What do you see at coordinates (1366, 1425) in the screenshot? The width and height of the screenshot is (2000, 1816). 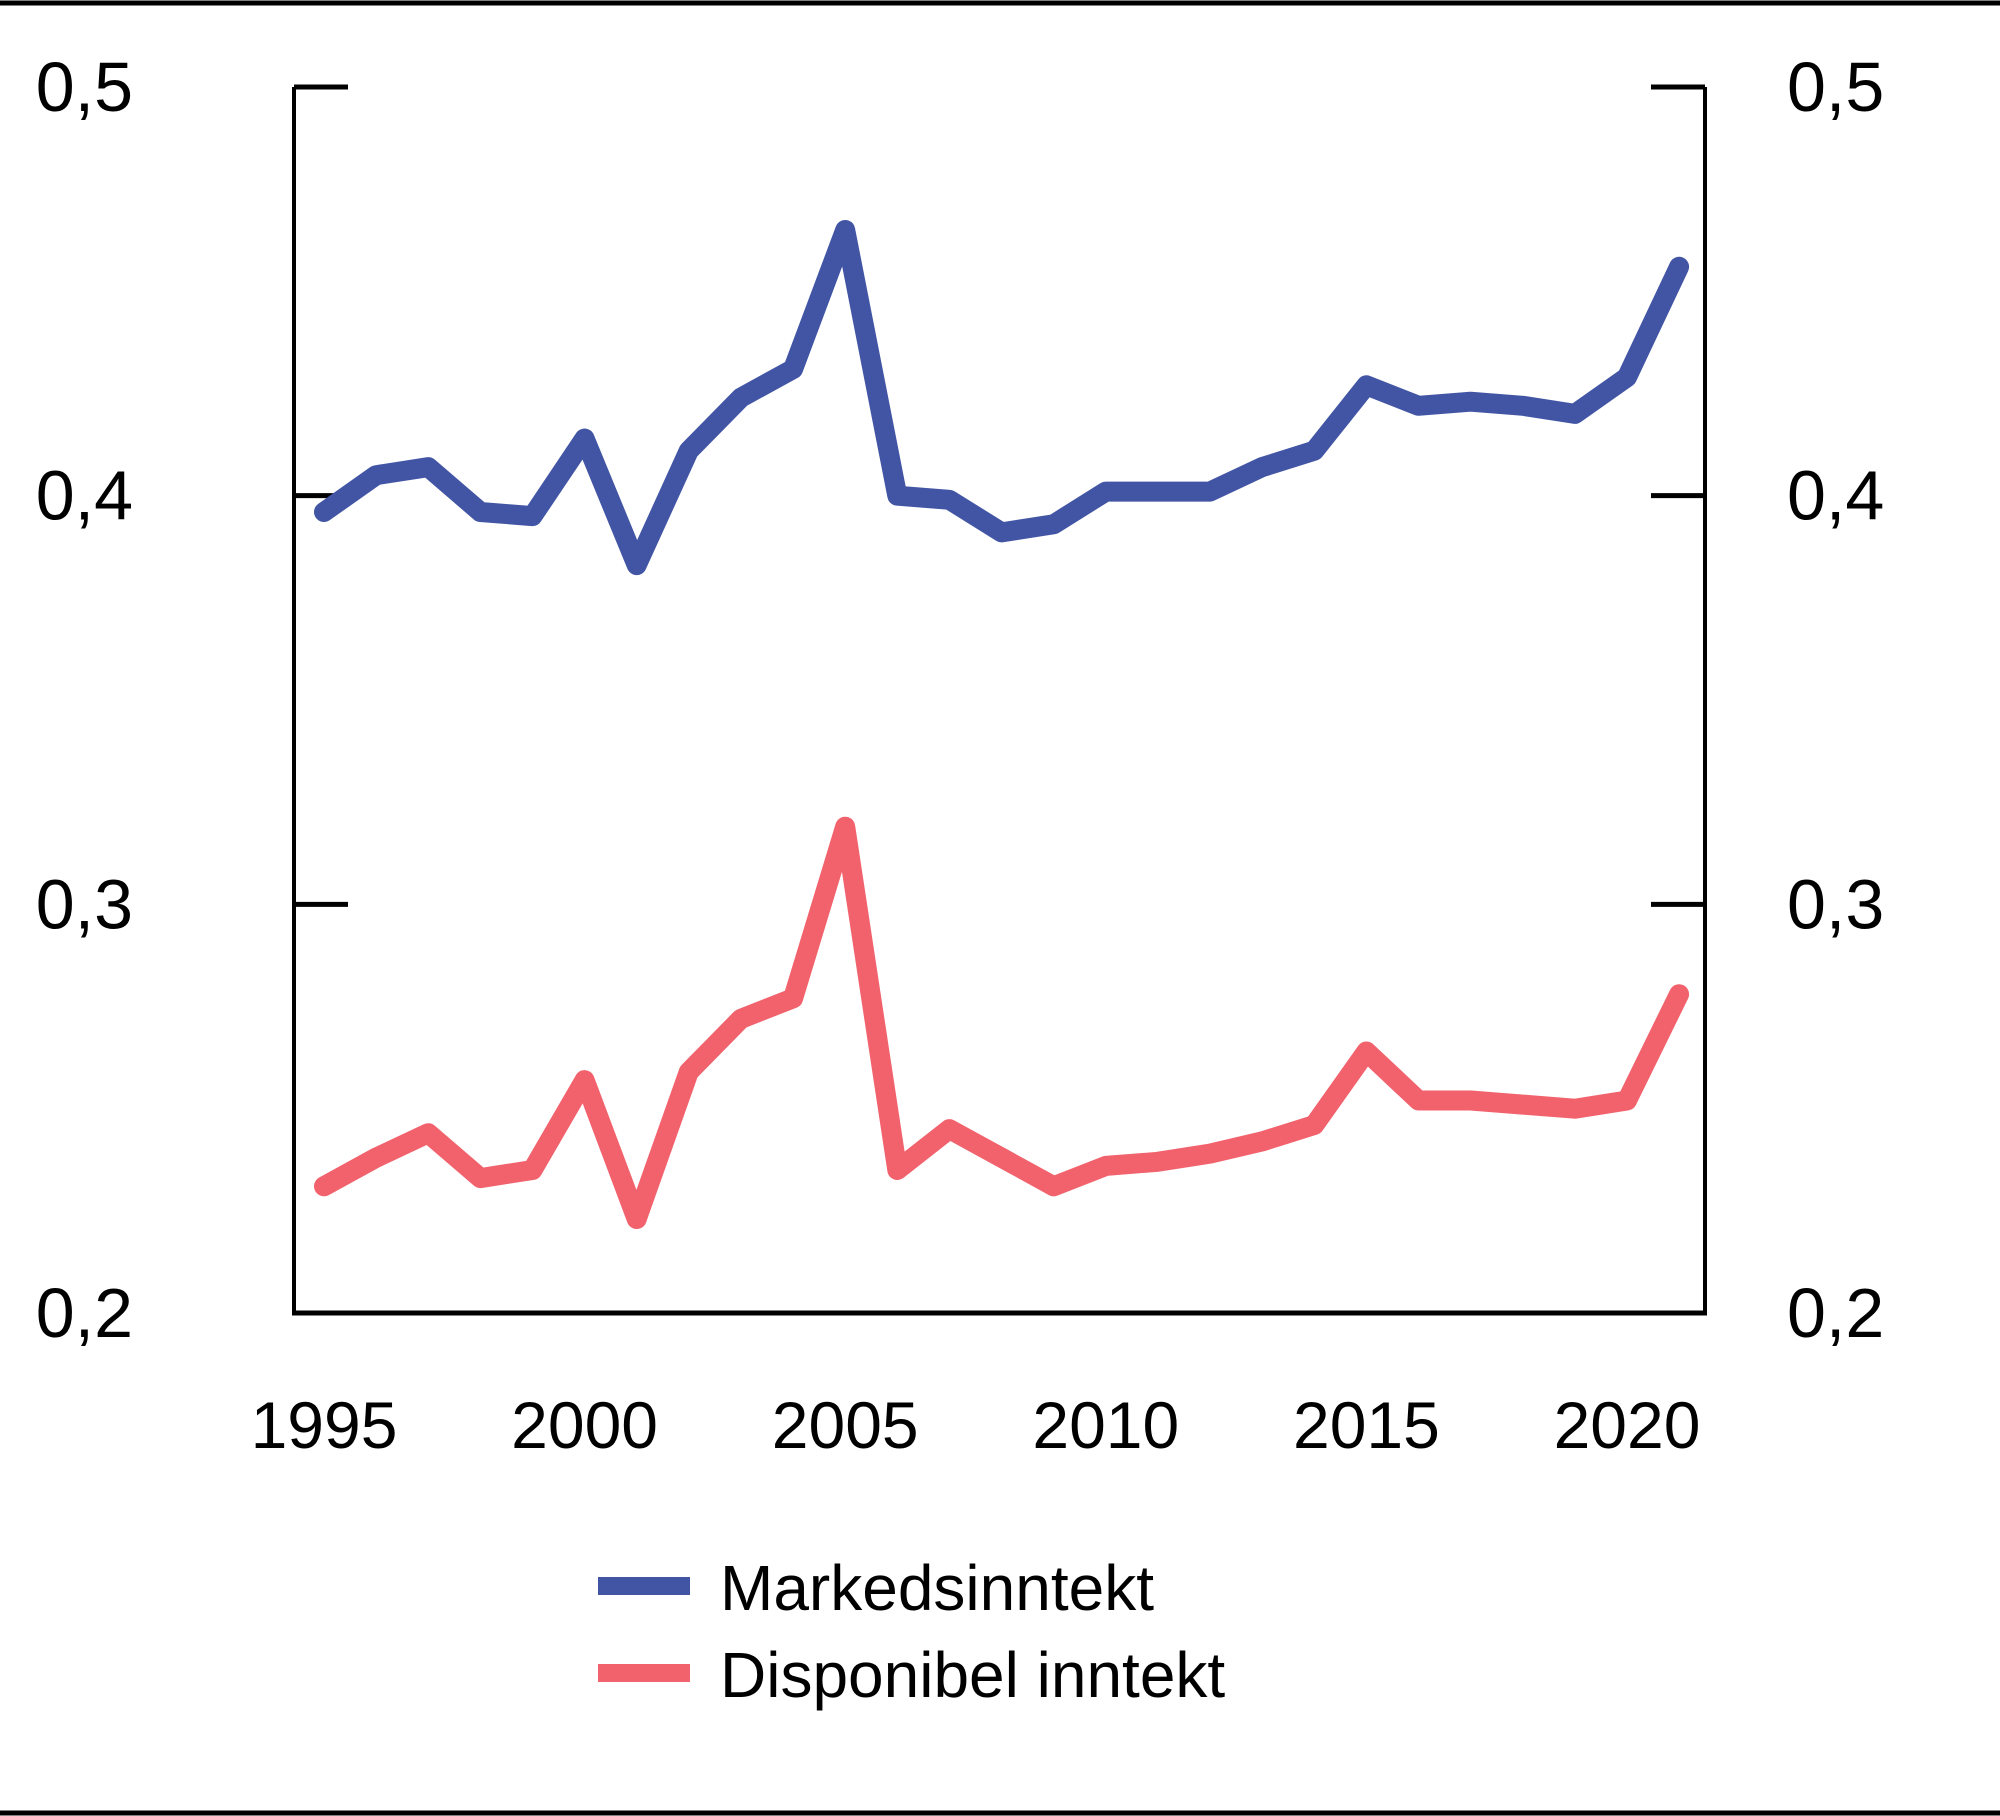 I see `x-tick-label: 2015` at bounding box center [1366, 1425].